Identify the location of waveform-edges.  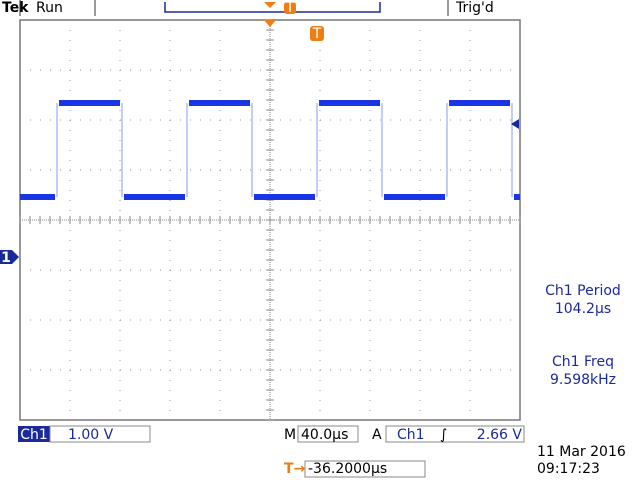
(284, 150).